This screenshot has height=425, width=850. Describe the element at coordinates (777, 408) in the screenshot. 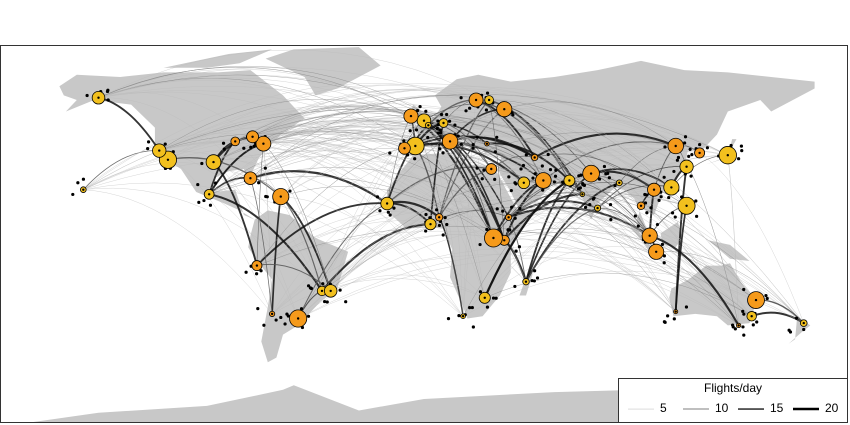

I see `legend-label: 15` at that location.